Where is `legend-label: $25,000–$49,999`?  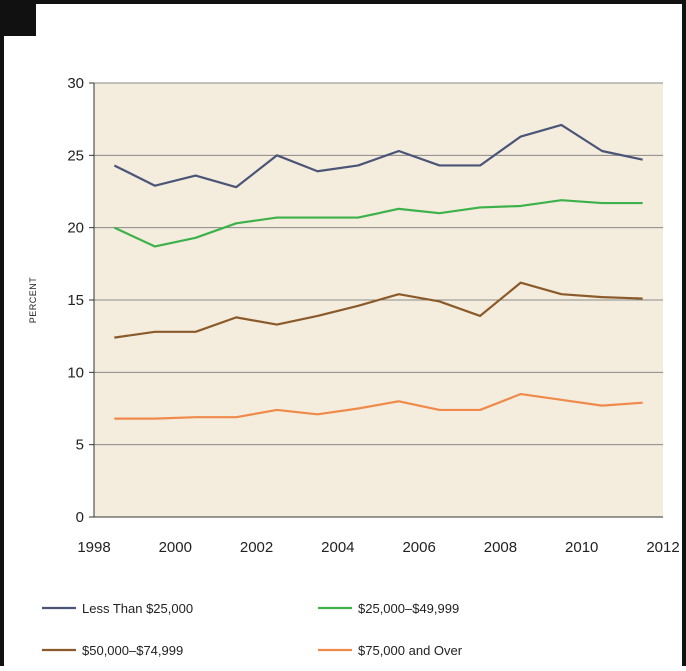 legend-label: $25,000–$49,999 is located at coordinates (408, 608).